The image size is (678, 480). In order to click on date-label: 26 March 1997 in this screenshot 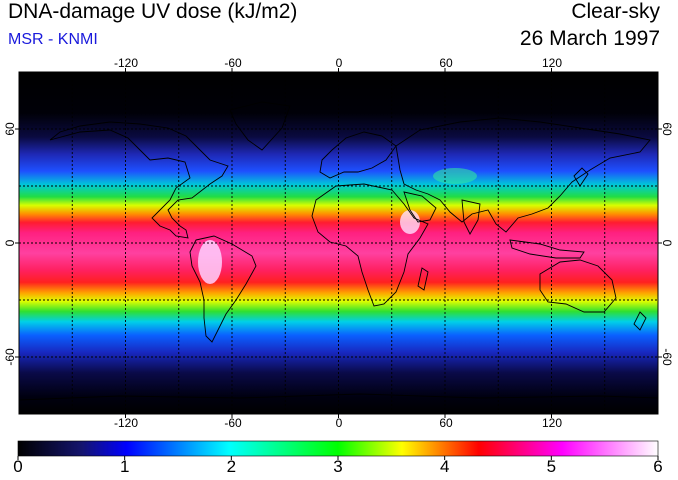, I will do `click(589, 38)`.